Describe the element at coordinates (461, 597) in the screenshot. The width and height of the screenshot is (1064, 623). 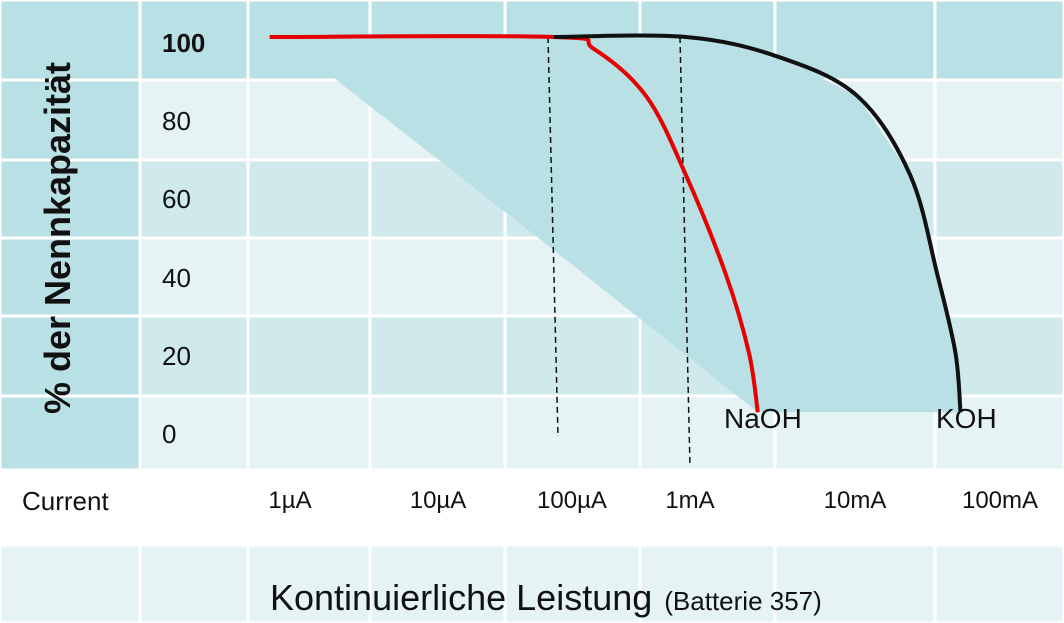
I see `x-axis-main-label: Kontinuierliche Leistung` at that location.